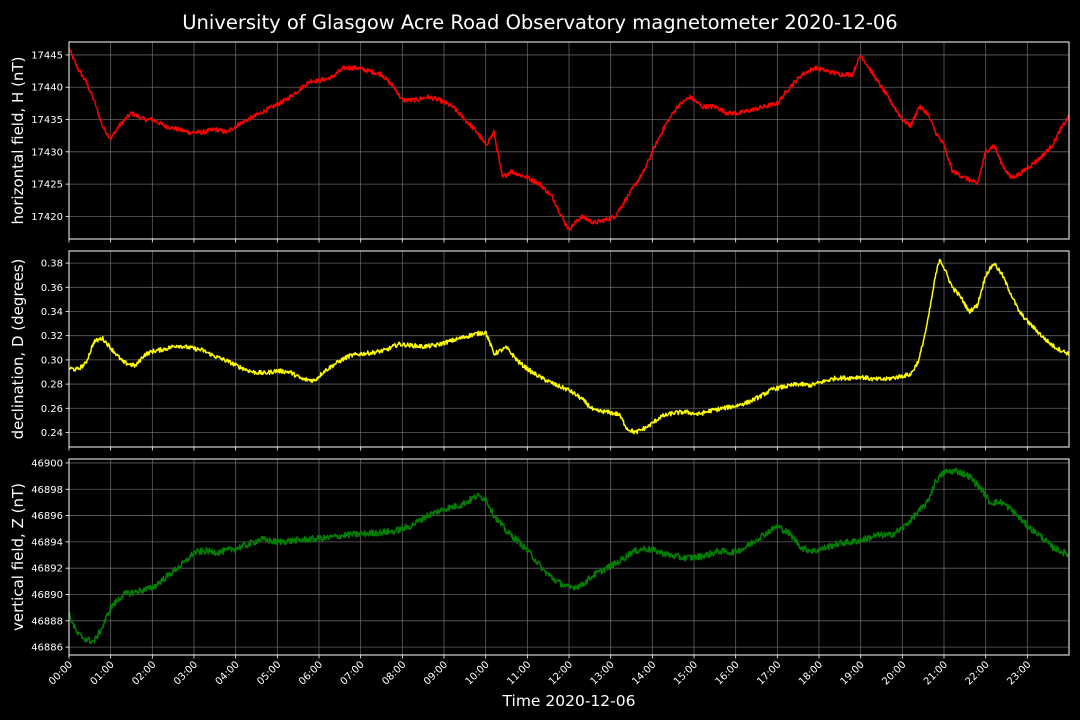 The width and height of the screenshot is (1080, 720). I want to click on y-tick-label: 0.38, so click(52, 264).